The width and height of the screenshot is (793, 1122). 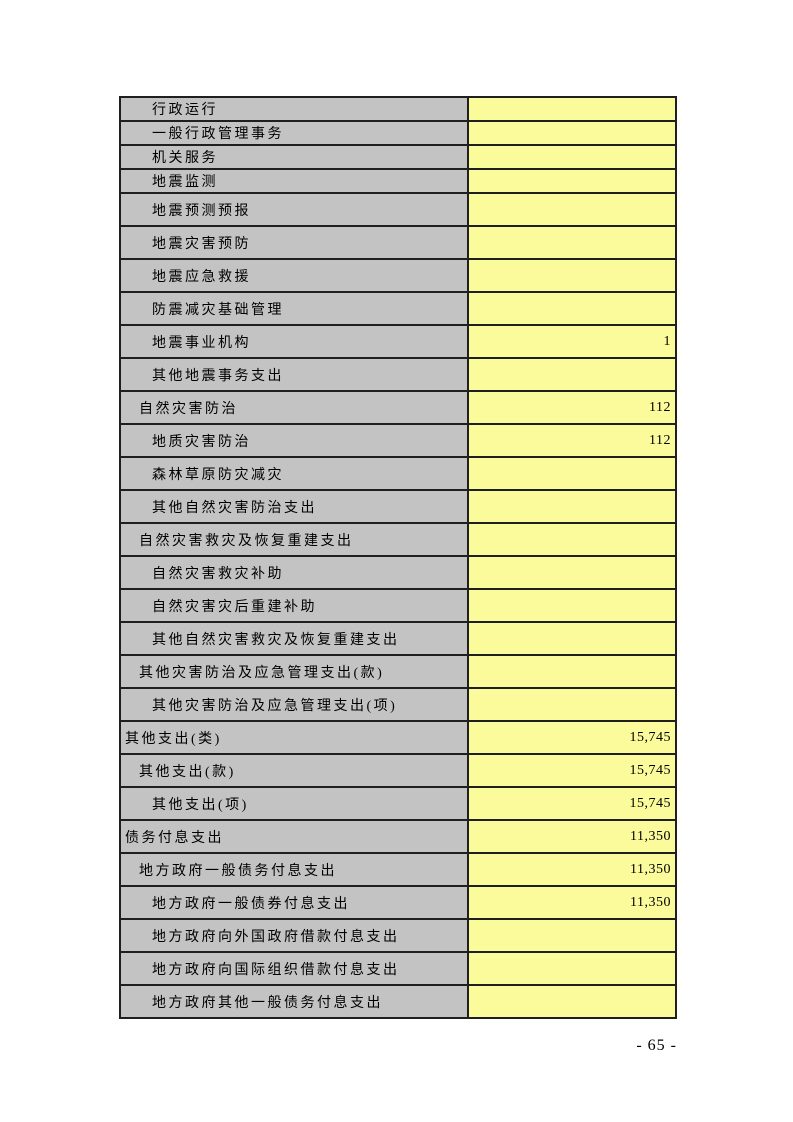 I want to click on table-row: 行政运行, so click(x=398, y=110).